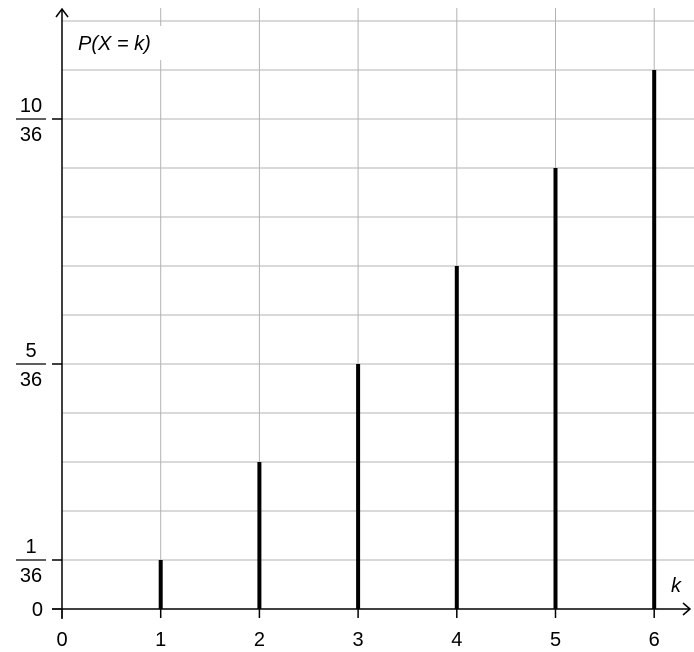 This screenshot has width=694, height=652. What do you see at coordinates (259, 640) in the screenshot?
I see `x-tick-label: 2` at bounding box center [259, 640].